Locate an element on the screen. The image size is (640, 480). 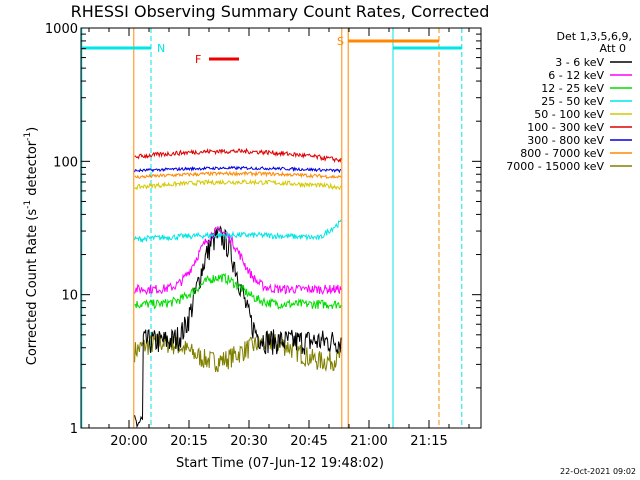
legend-entry-label: 800 - 7000 keV is located at coordinates (562, 153).